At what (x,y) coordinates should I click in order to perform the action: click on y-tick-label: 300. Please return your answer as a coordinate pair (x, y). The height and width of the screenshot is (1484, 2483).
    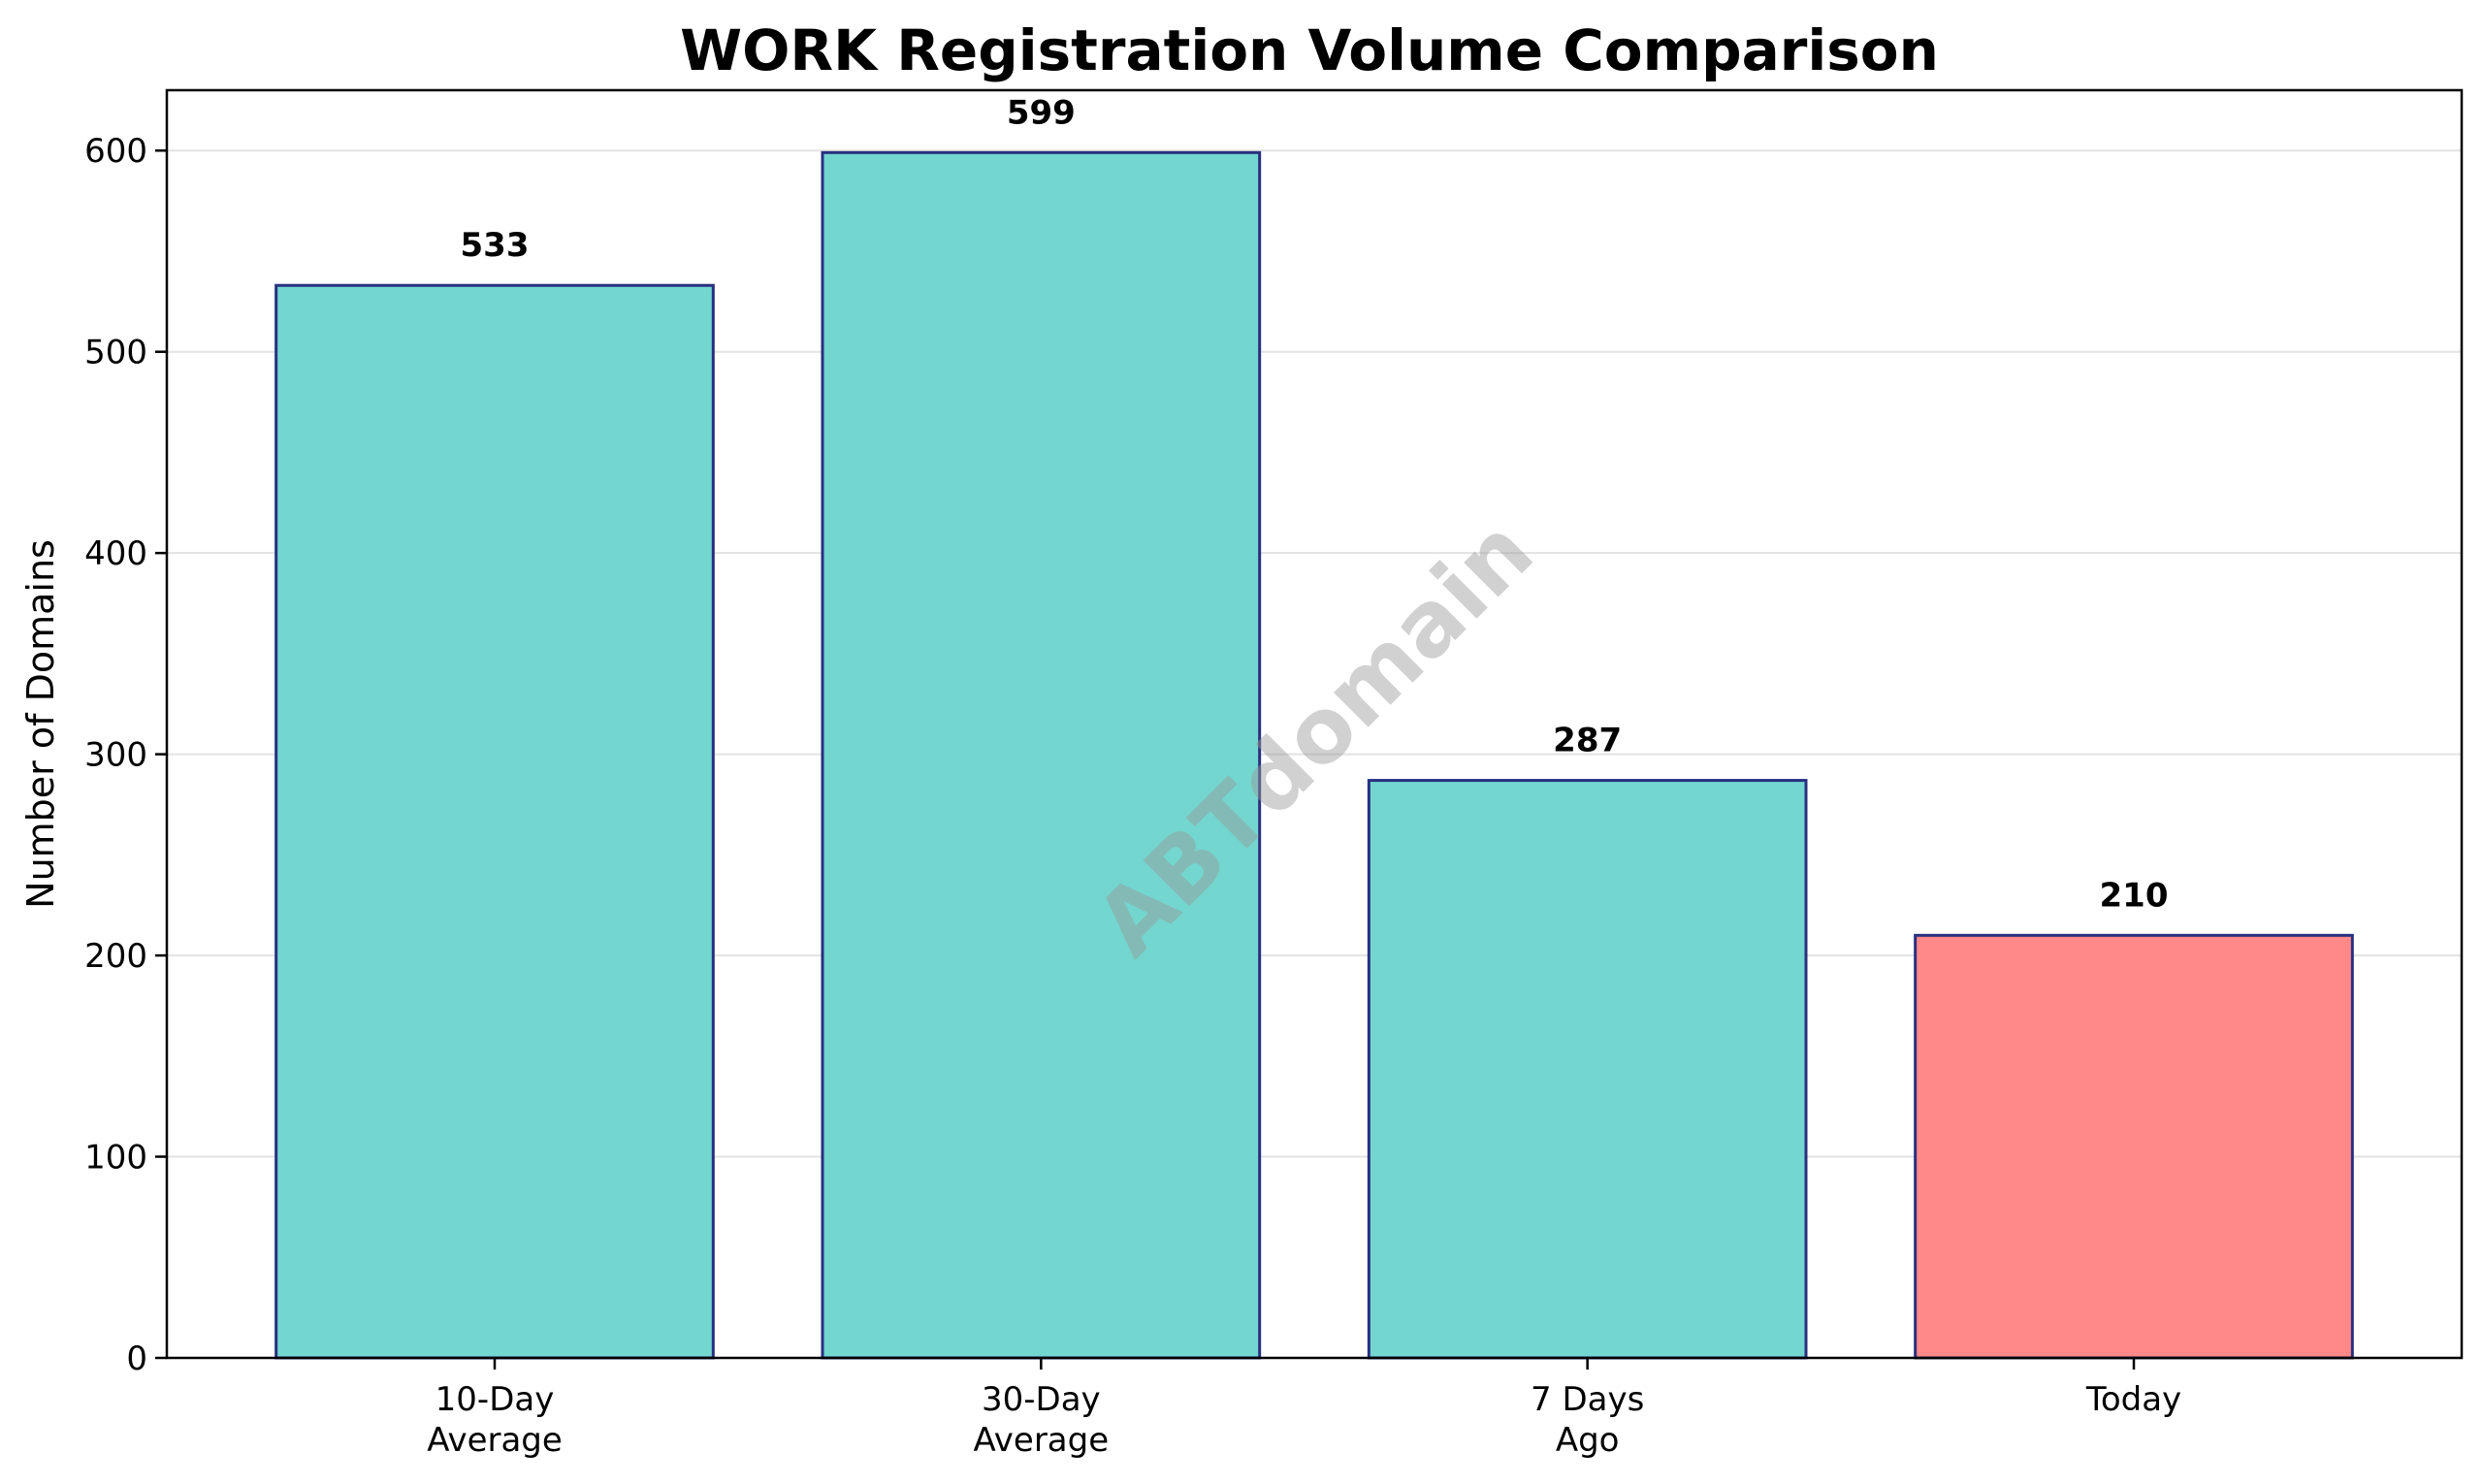
    Looking at the image, I should click on (116, 756).